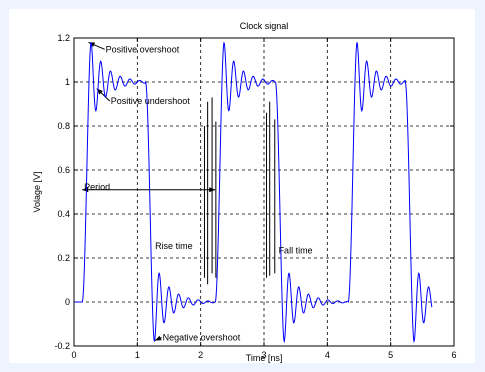 The image size is (485, 372). What do you see at coordinates (453, 355) in the screenshot?
I see `x-tick-label: 6` at bounding box center [453, 355].